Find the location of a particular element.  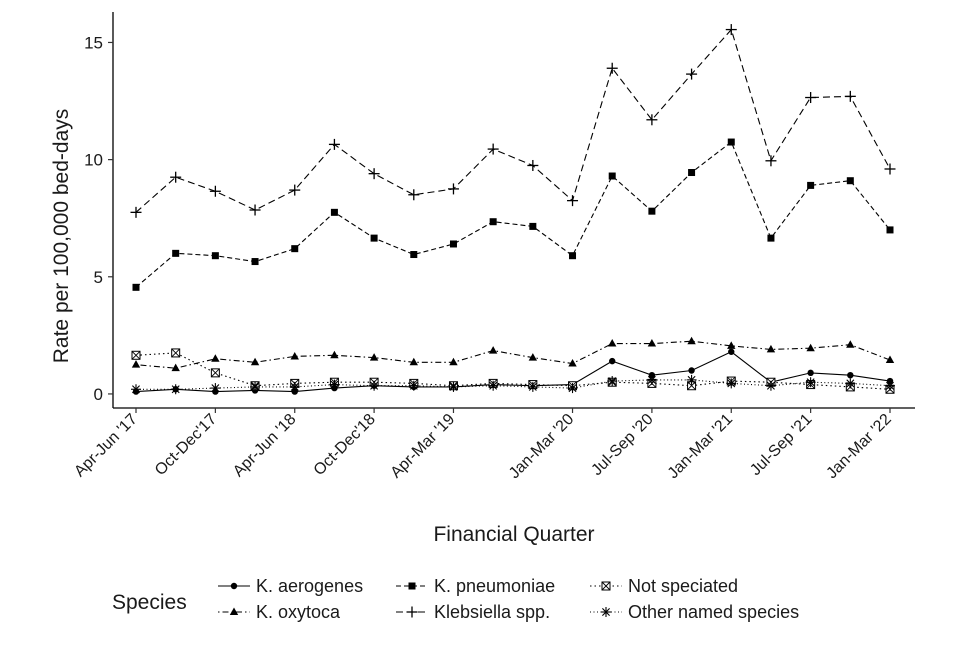

x-tick-label: Jan-Mar '21 is located at coordinates (700, 446).